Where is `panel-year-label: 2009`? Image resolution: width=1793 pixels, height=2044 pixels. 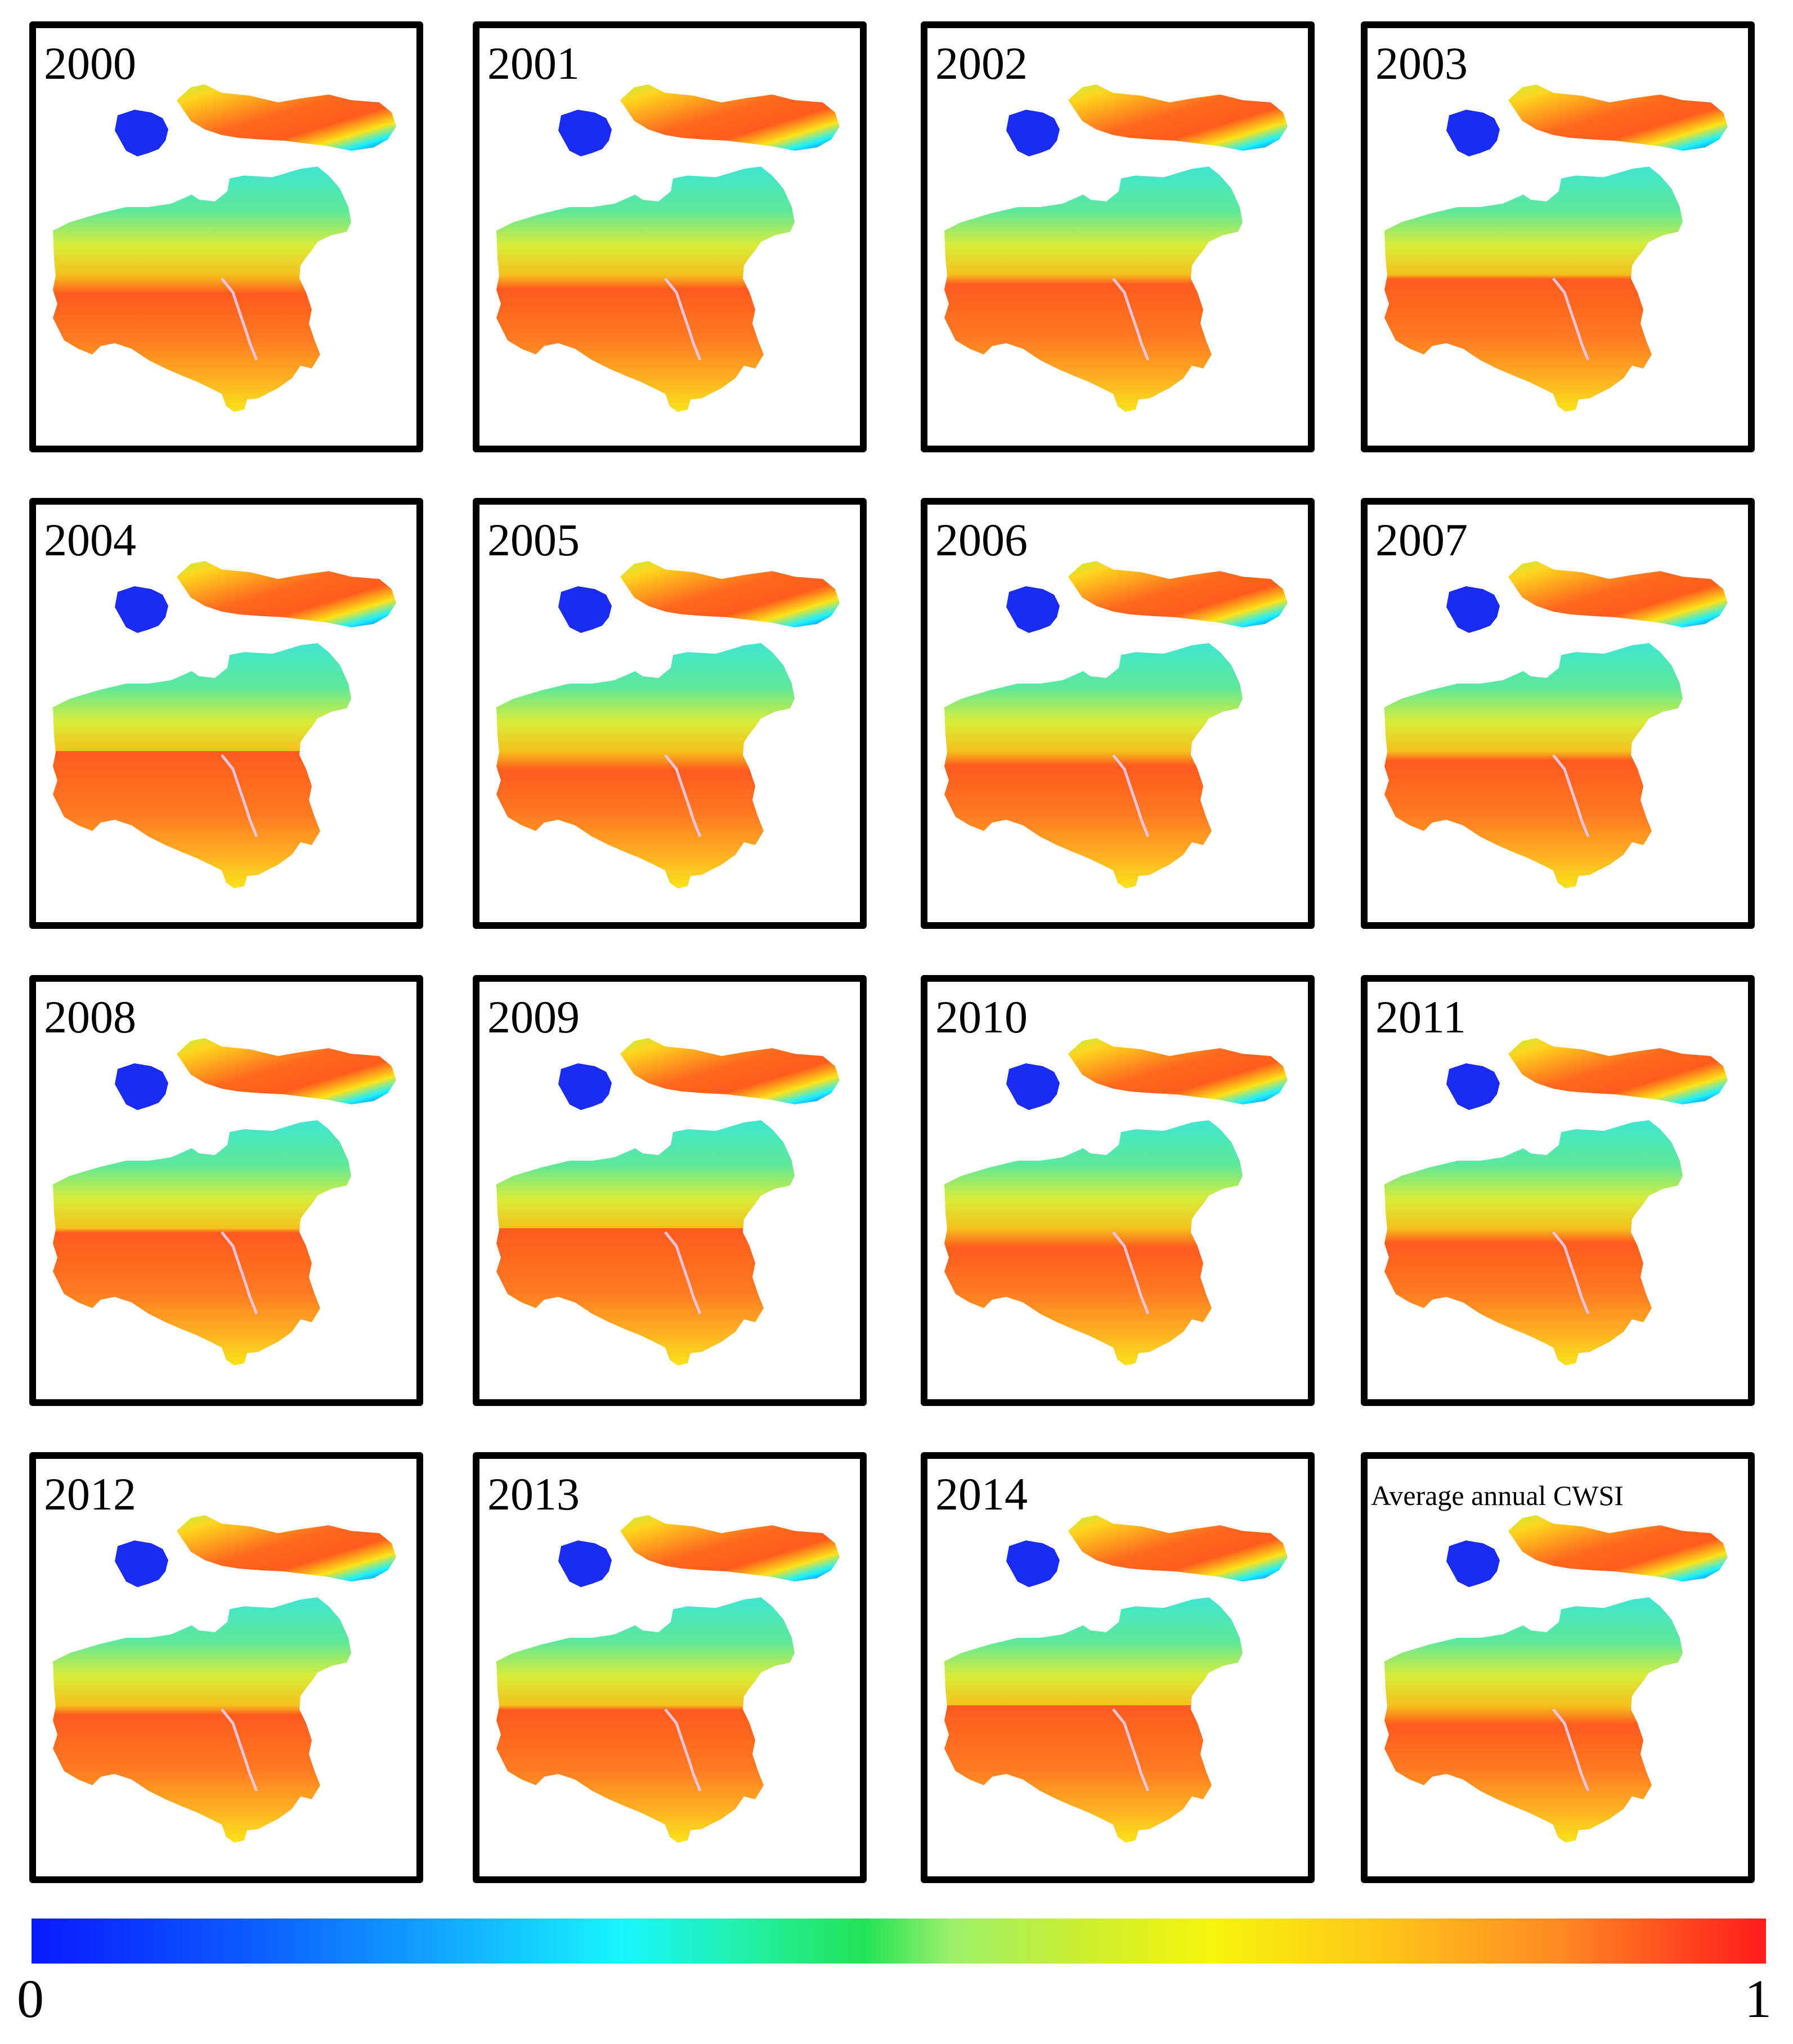
panel-year-label: 2009 is located at coordinates (533, 1017).